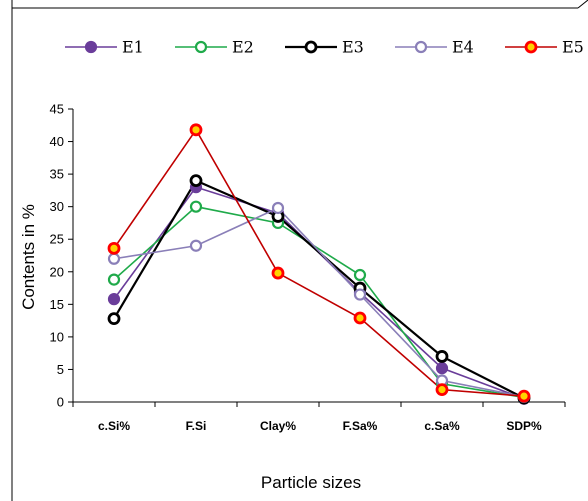 The width and height of the screenshot is (588, 501). I want to click on legend-entry-E3: E3, so click(324, 47).